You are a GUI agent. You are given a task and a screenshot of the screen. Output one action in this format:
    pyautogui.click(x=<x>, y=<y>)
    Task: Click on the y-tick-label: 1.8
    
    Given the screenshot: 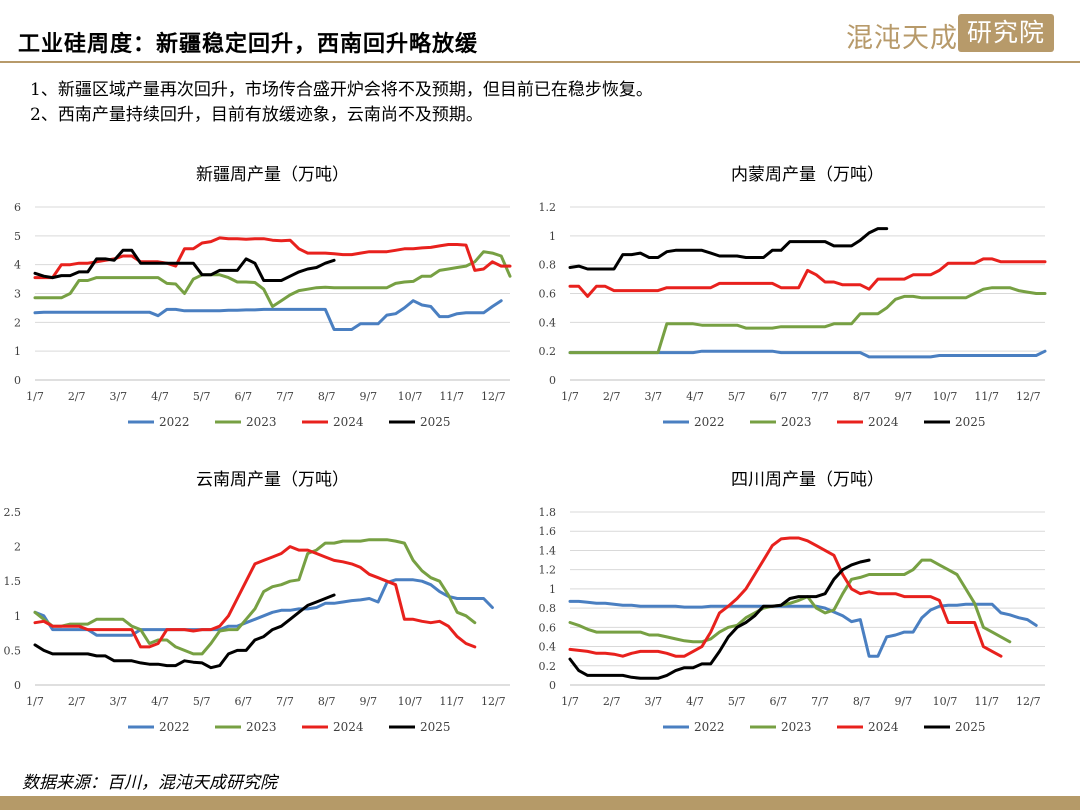 What is the action you would take?
    pyautogui.click(x=548, y=512)
    